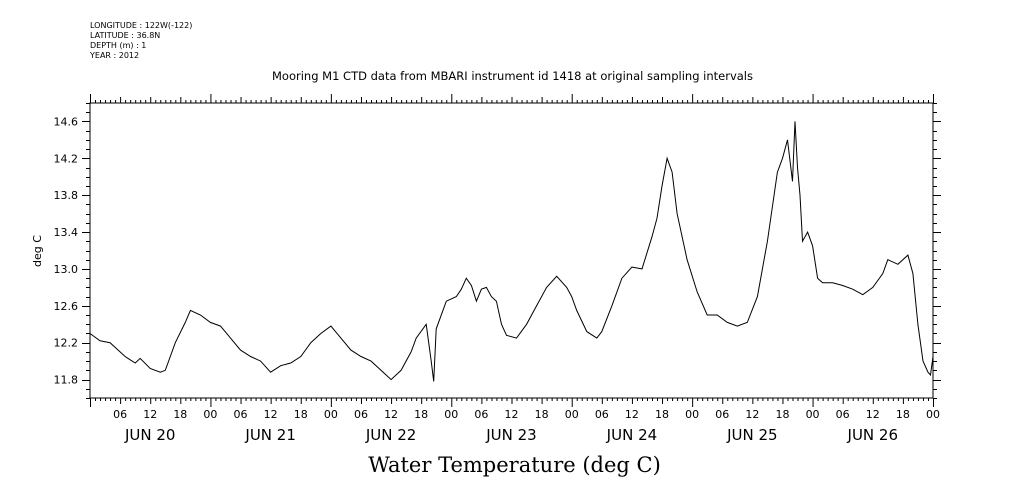 Image resolution: width=1009 pixels, height=504 pixels. Describe the element at coordinates (66, 306) in the screenshot. I see `y-tick-label: 12.6` at that location.